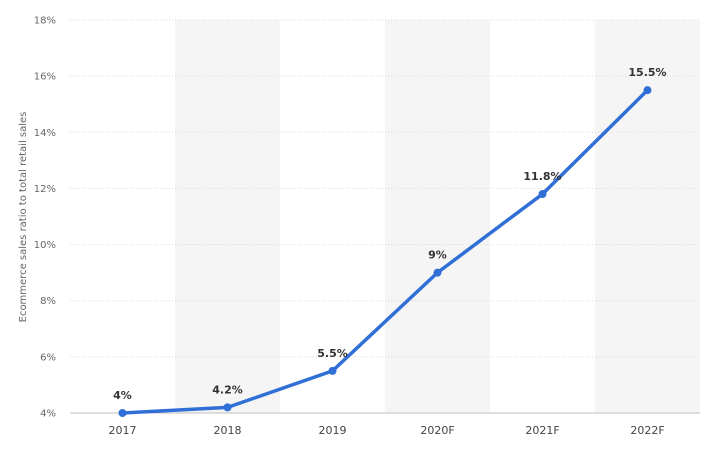  What do you see at coordinates (122, 395) in the screenshot?
I see `data-label: 4%` at bounding box center [122, 395].